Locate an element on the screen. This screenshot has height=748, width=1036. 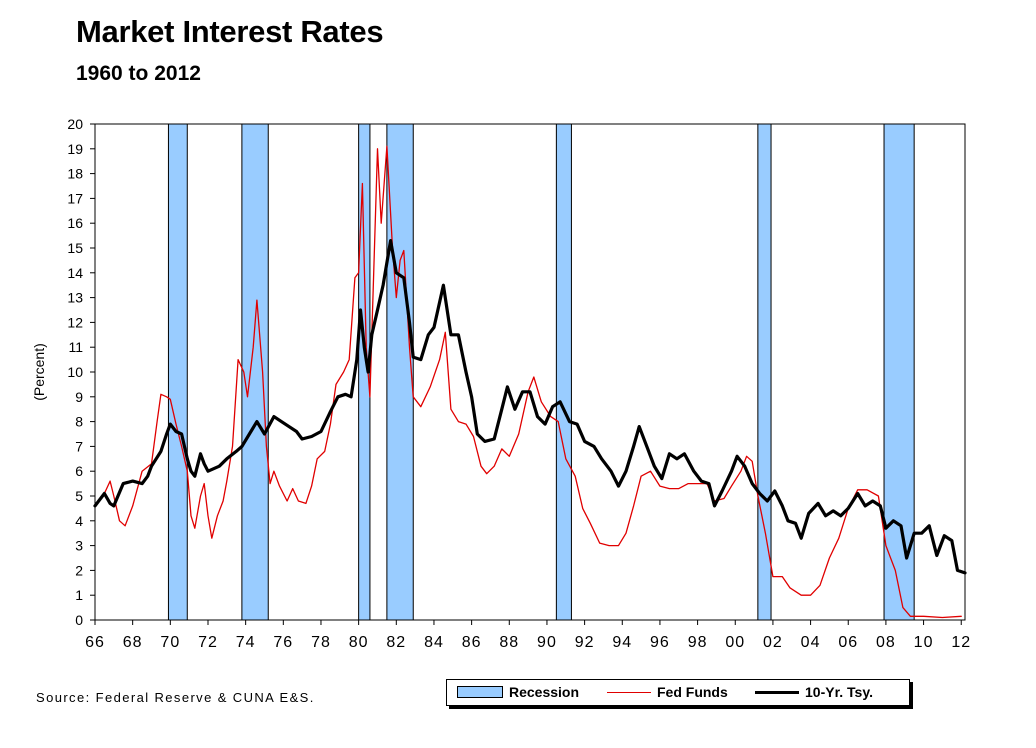
y-tick-label: 12 is located at coordinates (75, 322).